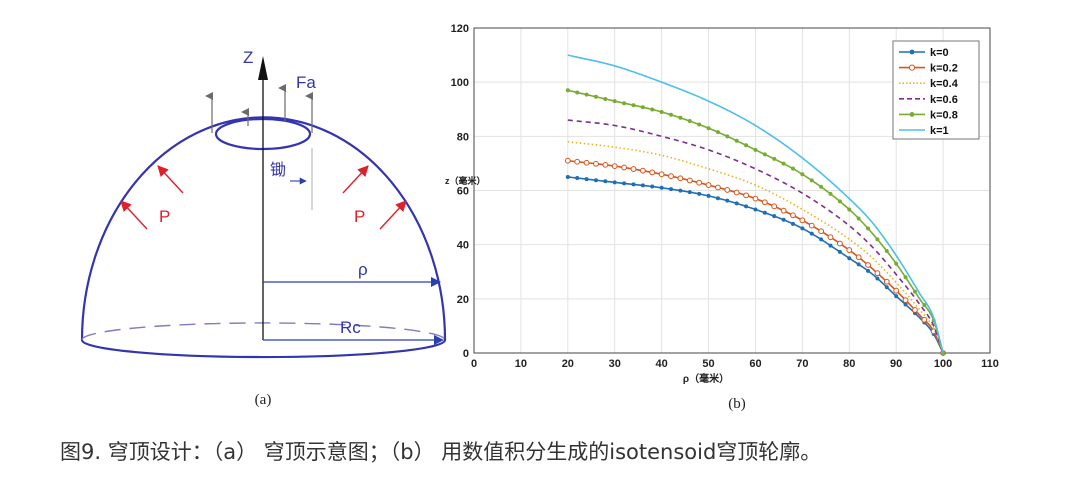  I want to click on legend-label-5: k=1, so click(939, 131).